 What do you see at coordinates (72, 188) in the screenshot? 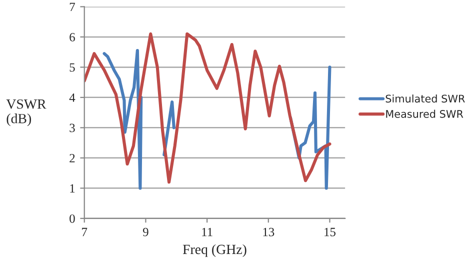
I see `y-tick-label: 1` at bounding box center [72, 188].